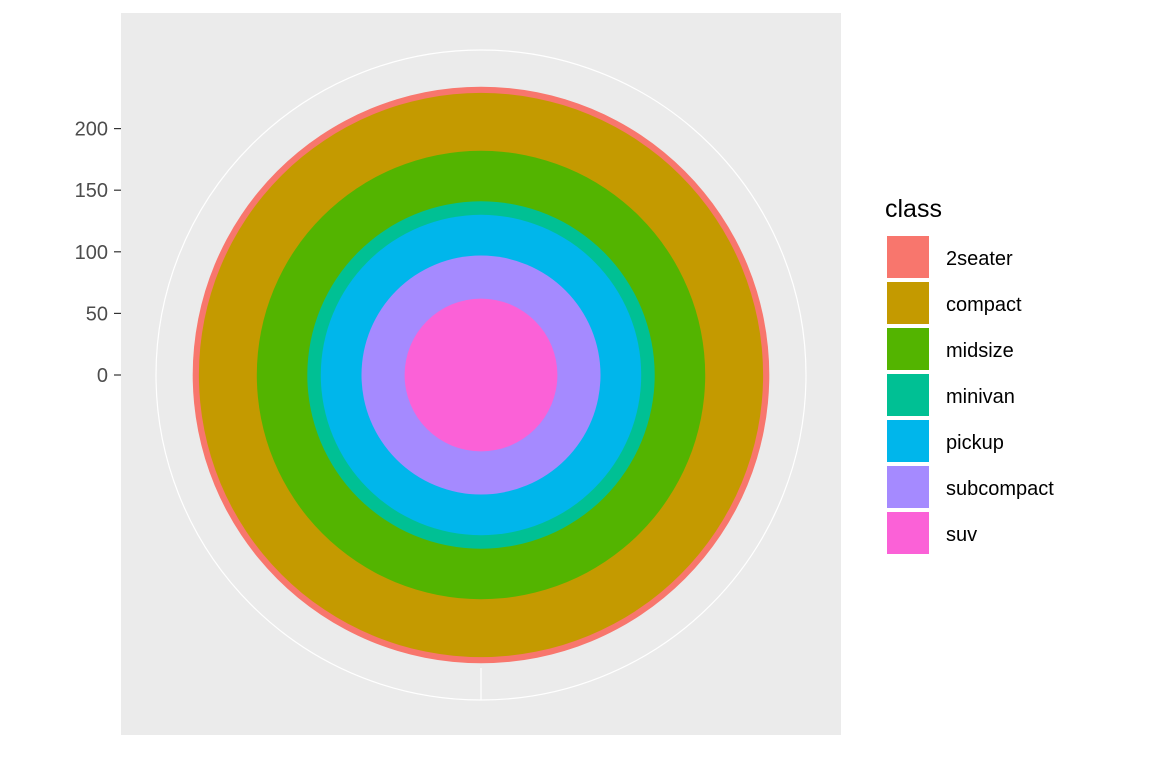 This screenshot has width=1152, height=768. What do you see at coordinates (91, 191) in the screenshot?
I see `y-tick-label: 150` at bounding box center [91, 191].